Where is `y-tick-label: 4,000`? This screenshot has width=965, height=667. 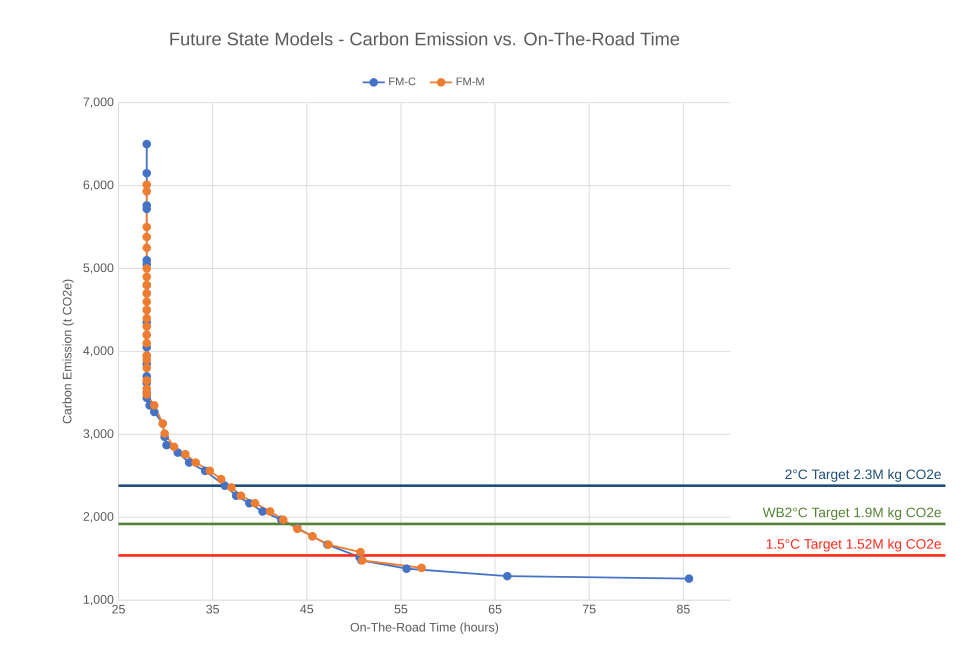
y-tick-label: 4,000 is located at coordinates (98, 351).